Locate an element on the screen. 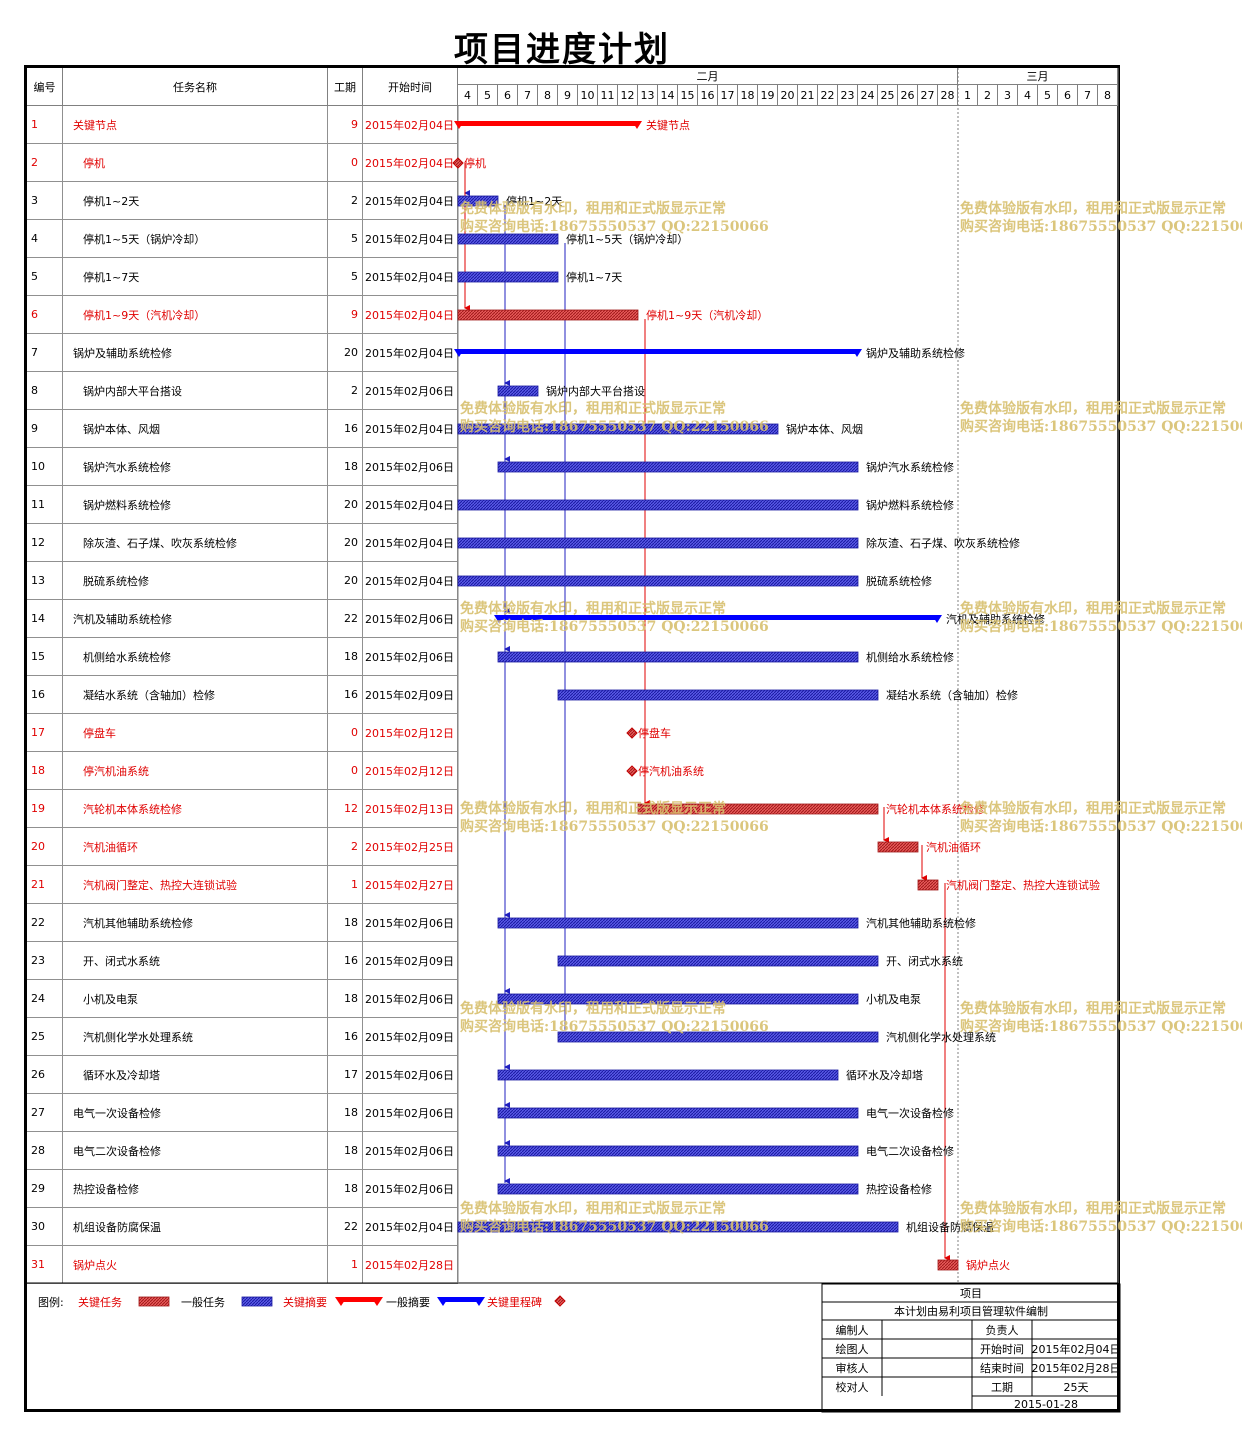  table-row: 18 停汽机油系统 0 2015年02月12日 is located at coordinates (242, 771).